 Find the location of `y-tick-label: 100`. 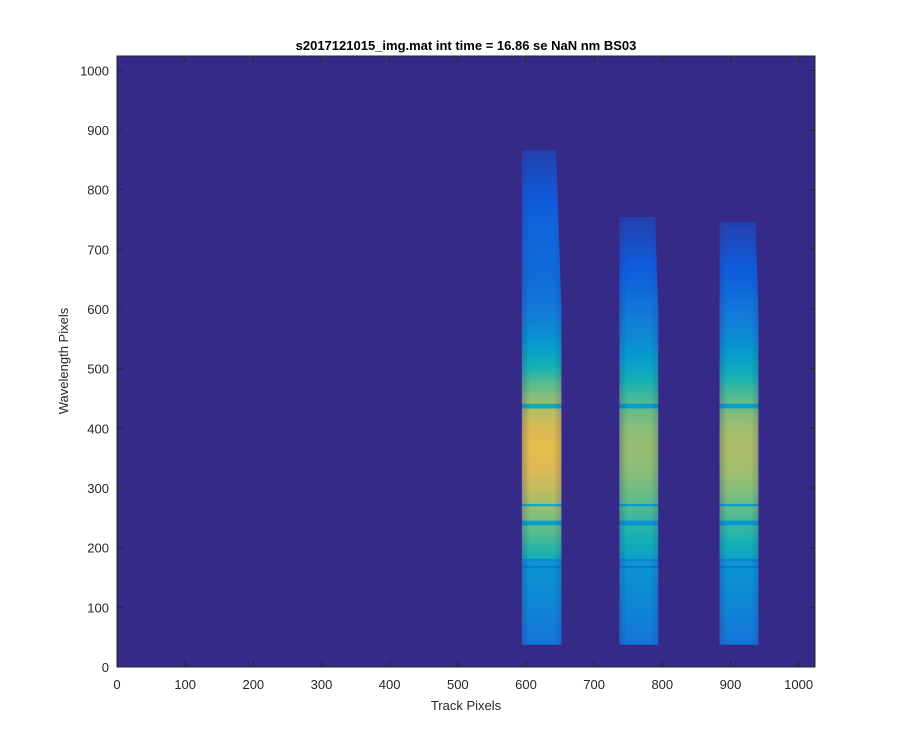

y-tick-label: 100 is located at coordinates (98, 607).